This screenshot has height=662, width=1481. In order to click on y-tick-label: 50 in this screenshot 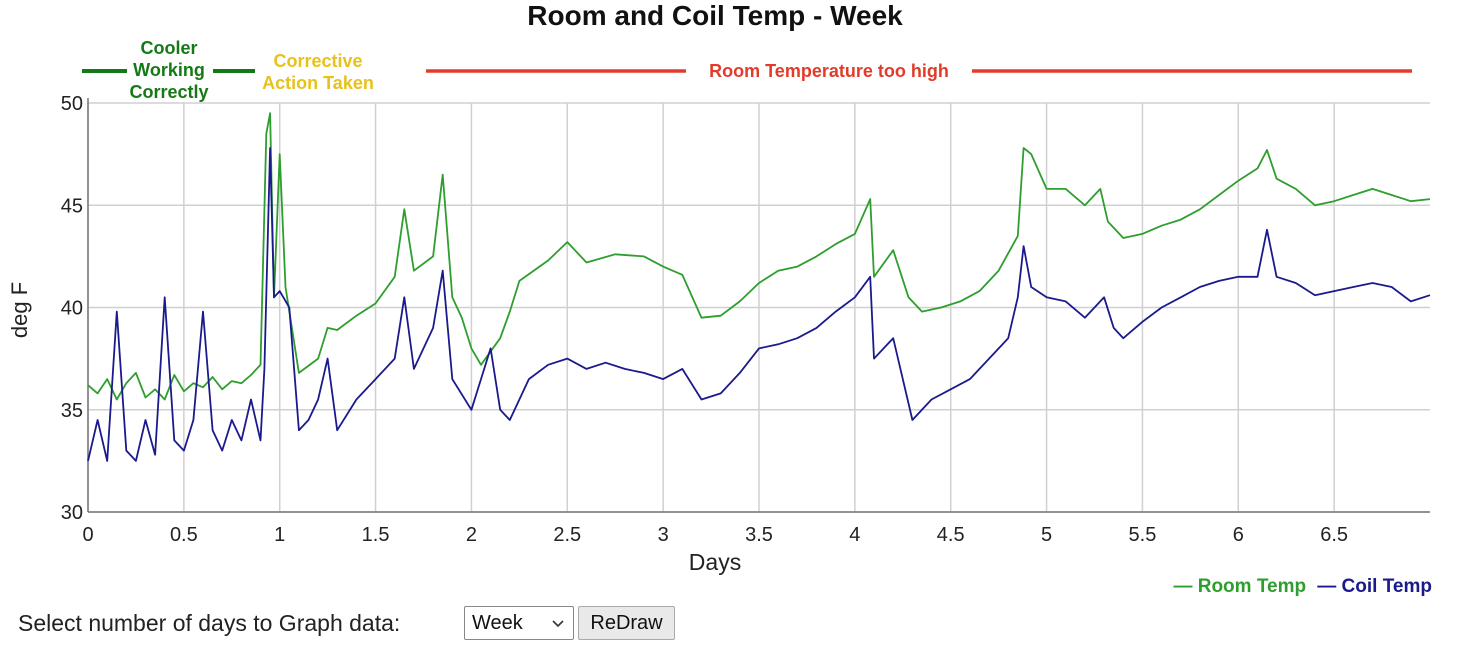, I will do `click(72, 104)`.